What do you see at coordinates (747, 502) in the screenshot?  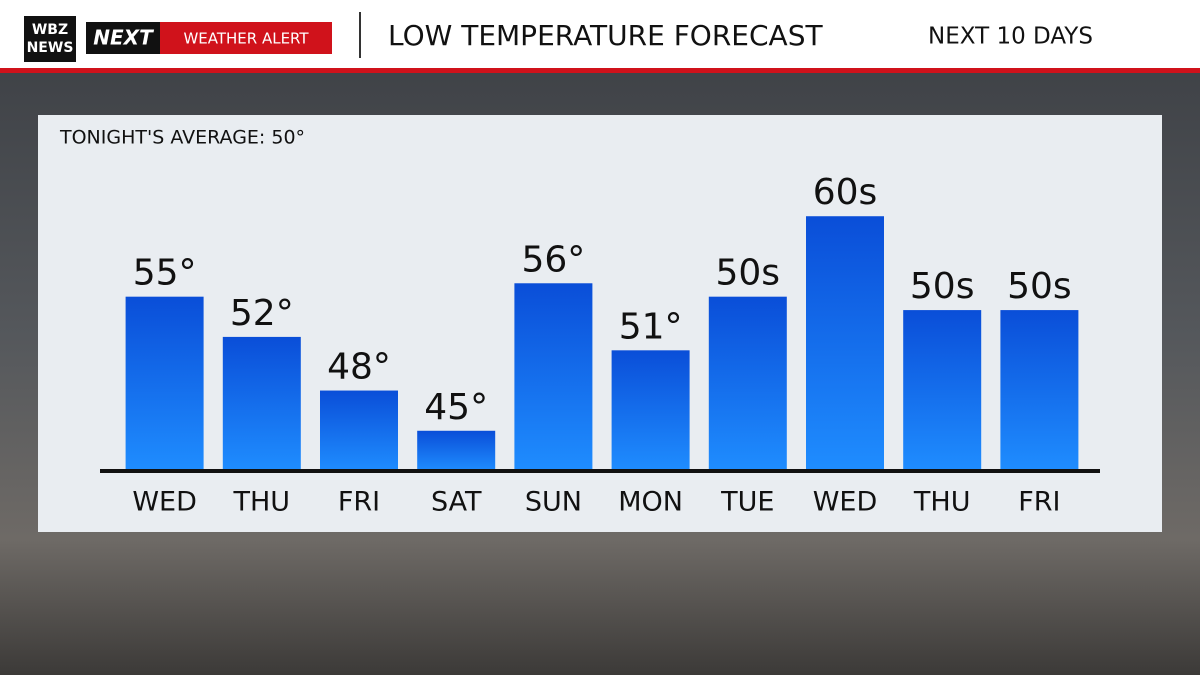 I see `x-tick-label: TUE` at bounding box center [747, 502].